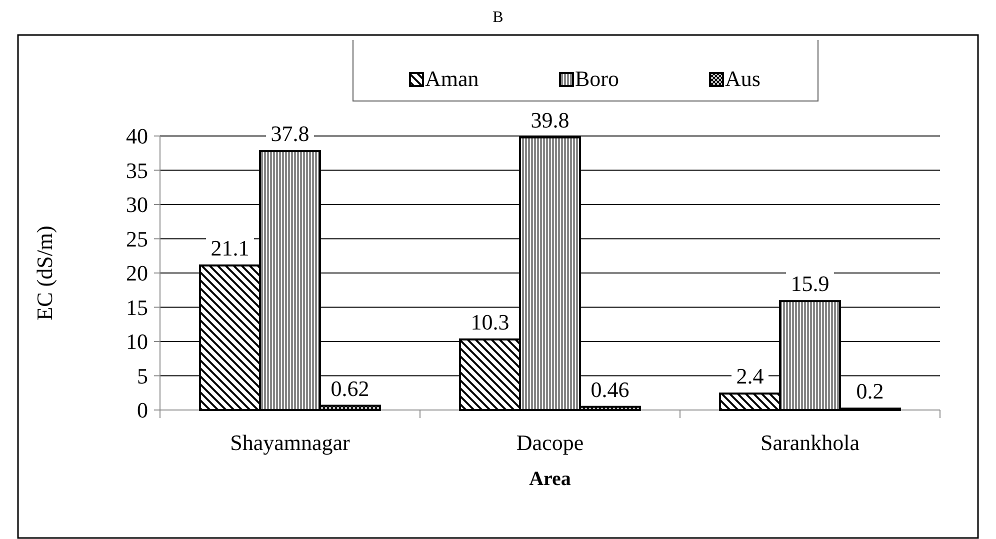 The height and width of the screenshot is (539, 996). Describe the element at coordinates (610, 389) in the screenshot. I see `data-label: 0.46` at that location.